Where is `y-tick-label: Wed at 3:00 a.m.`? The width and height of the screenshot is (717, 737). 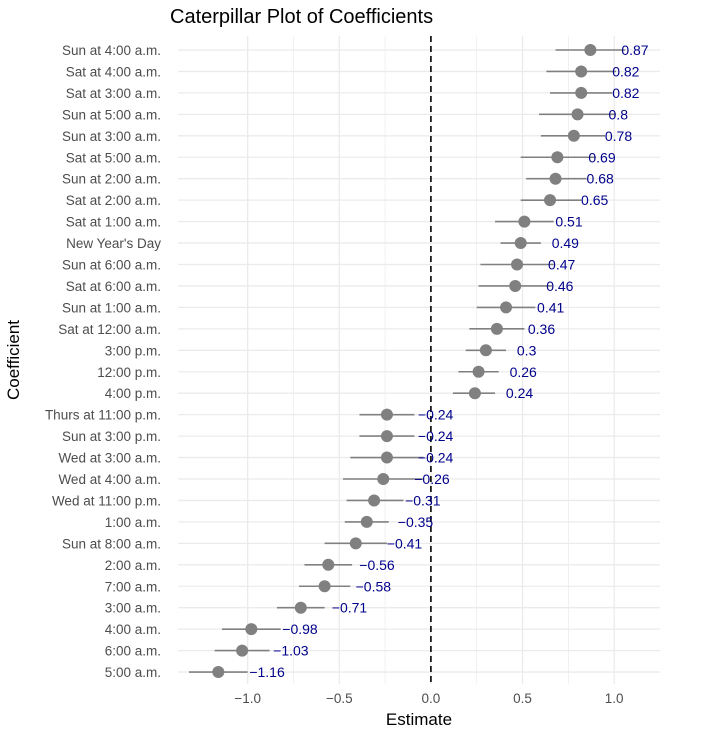
y-tick-label: Wed at 3:00 a.m. is located at coordinates (109, 458).